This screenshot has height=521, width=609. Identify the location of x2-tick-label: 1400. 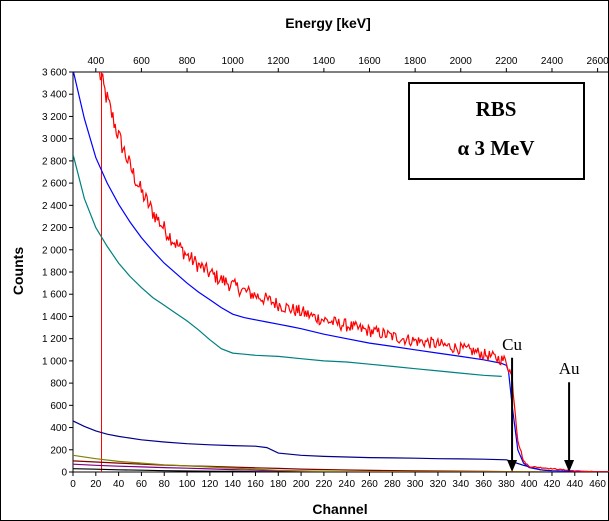
(324, 61).